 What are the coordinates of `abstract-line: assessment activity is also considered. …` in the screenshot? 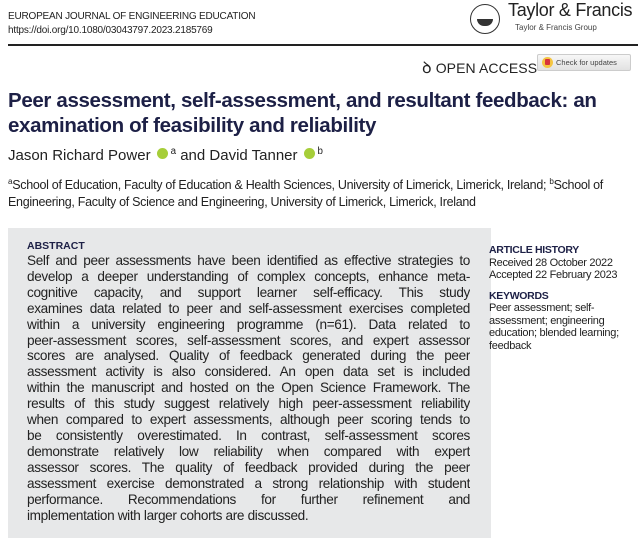 It's located at (248, 372).